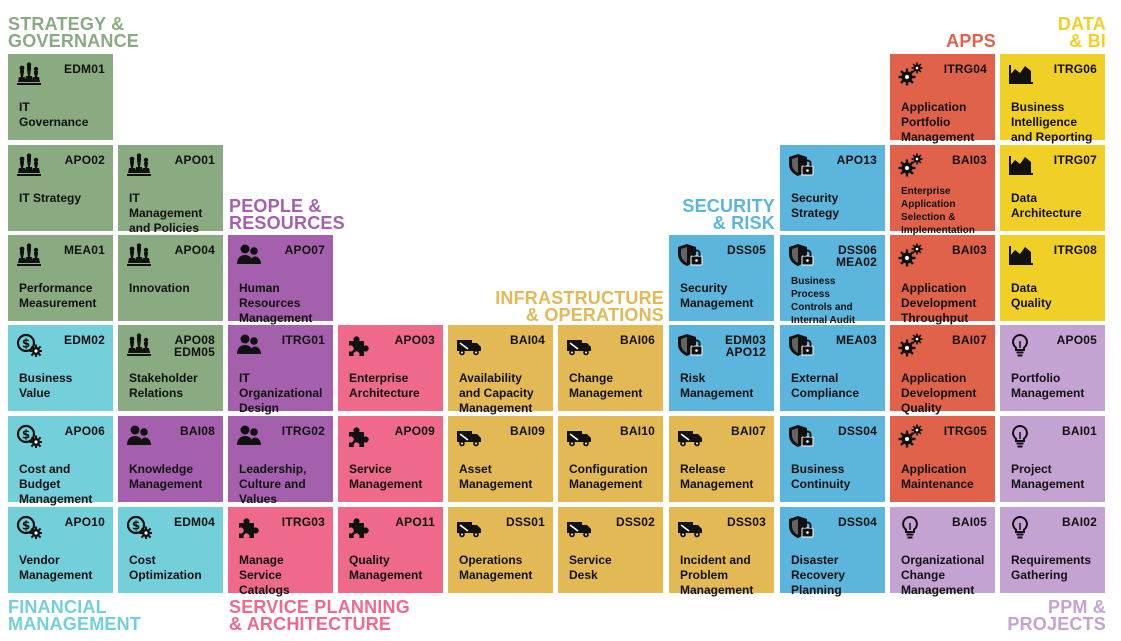 The height and width of the screenshot is (641, 1121). Describe the element at coordinates (945, 122) in the screenshot. I see `tile-title: Application Portfolio Management` at that location.